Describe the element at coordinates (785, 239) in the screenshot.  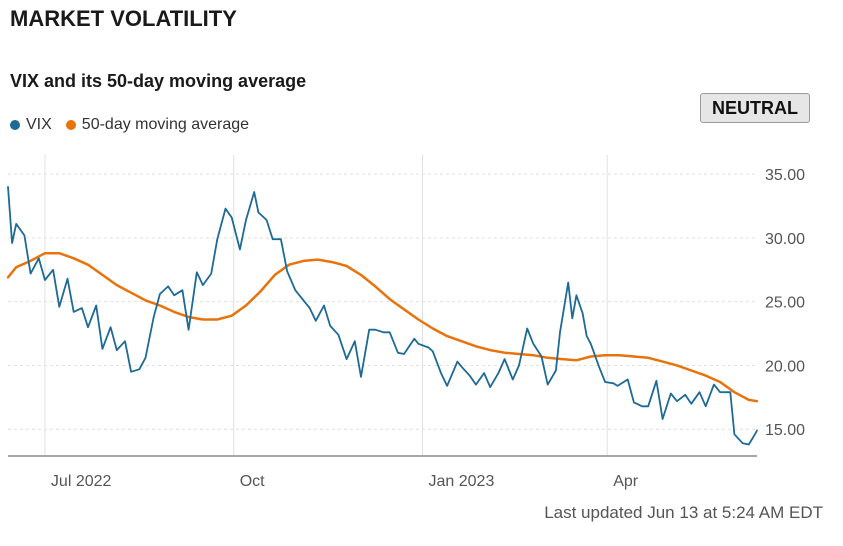
I see `y-tick-label: 30.00` at that location.